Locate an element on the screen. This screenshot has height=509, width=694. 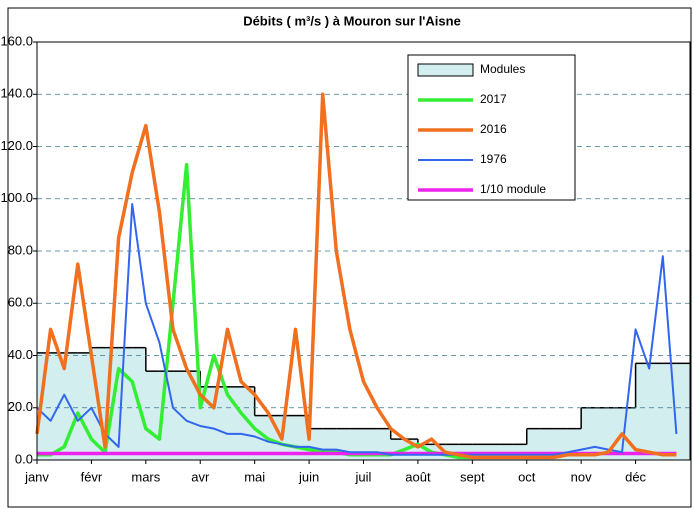
legend-label: Modules is located at coordinates (502, 69).